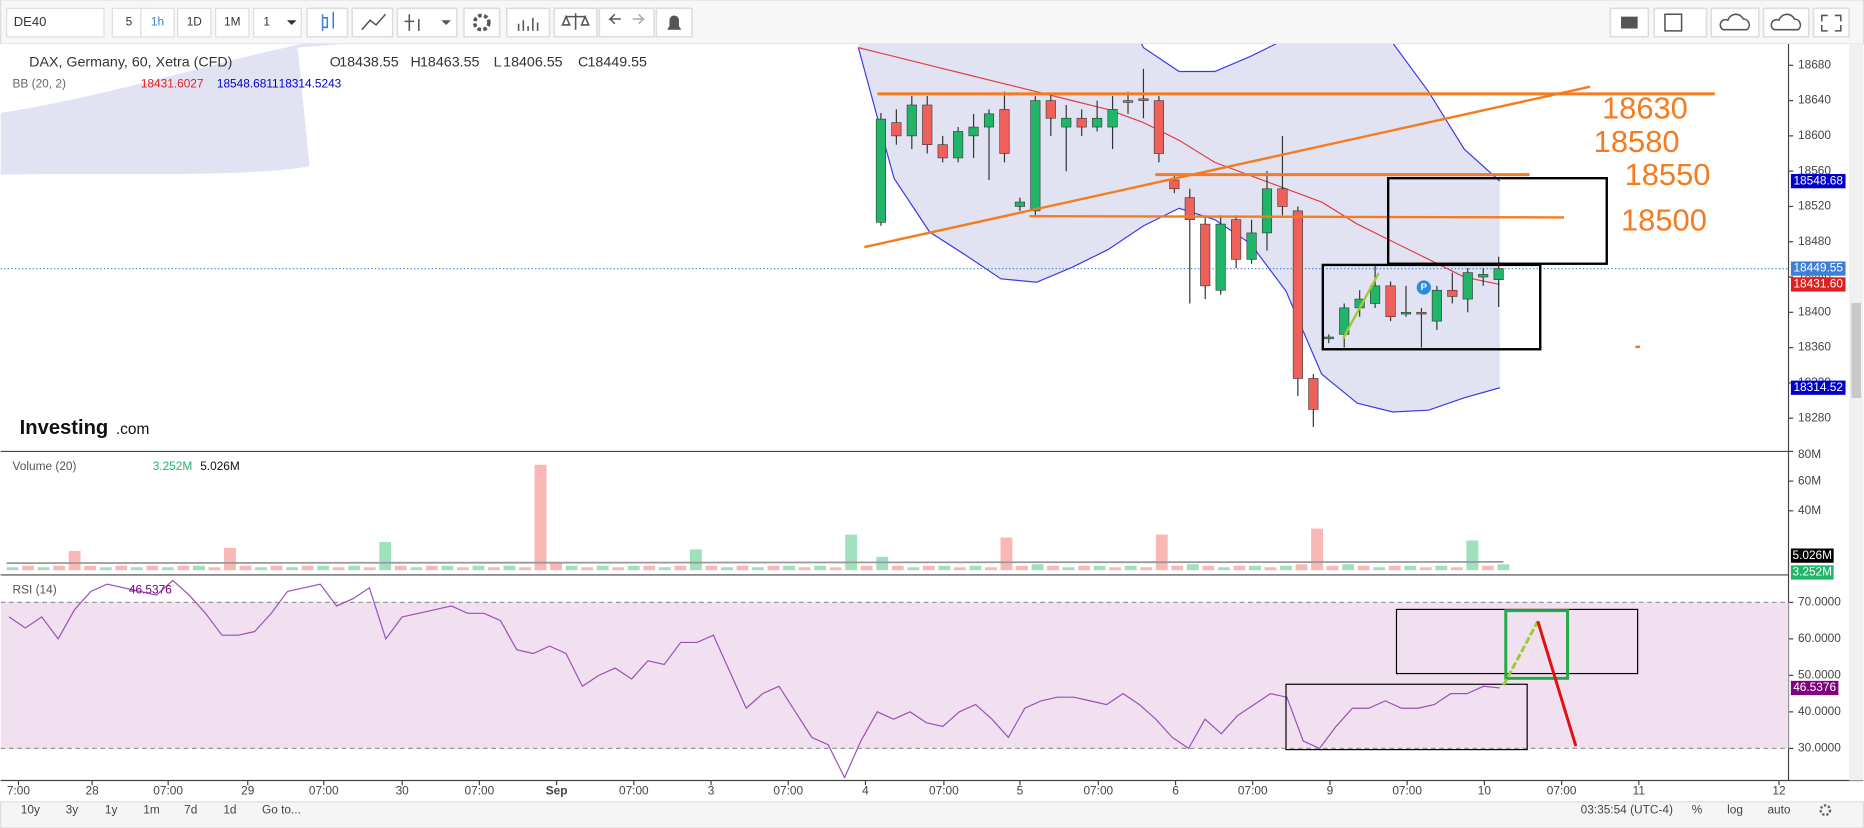 This screenshot has width=1864, height=828. Describe the element at coordinates (482, 22) in the screenshot. I see `settings-button` at that location.